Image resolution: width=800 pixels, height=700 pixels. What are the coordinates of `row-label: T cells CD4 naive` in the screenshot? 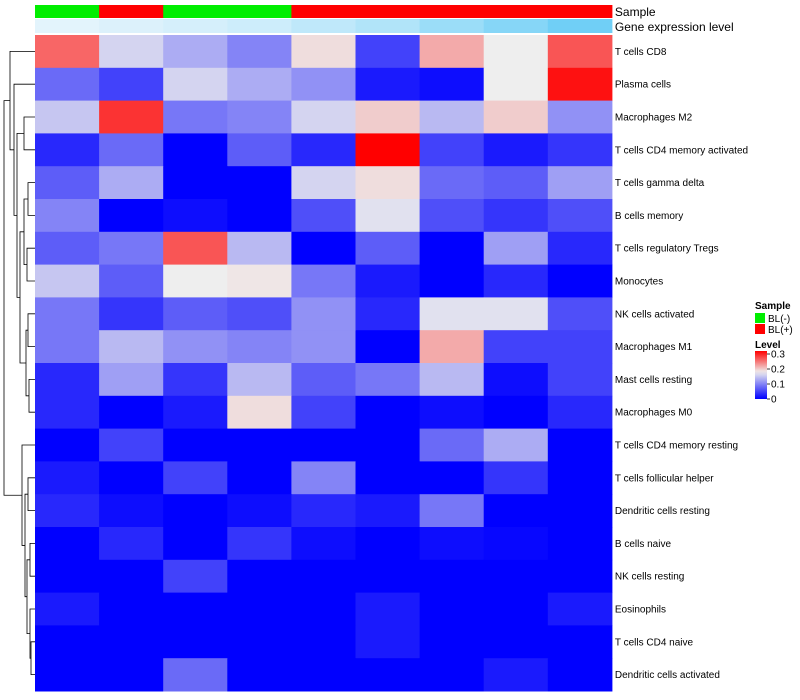 It's located at (654, 642).